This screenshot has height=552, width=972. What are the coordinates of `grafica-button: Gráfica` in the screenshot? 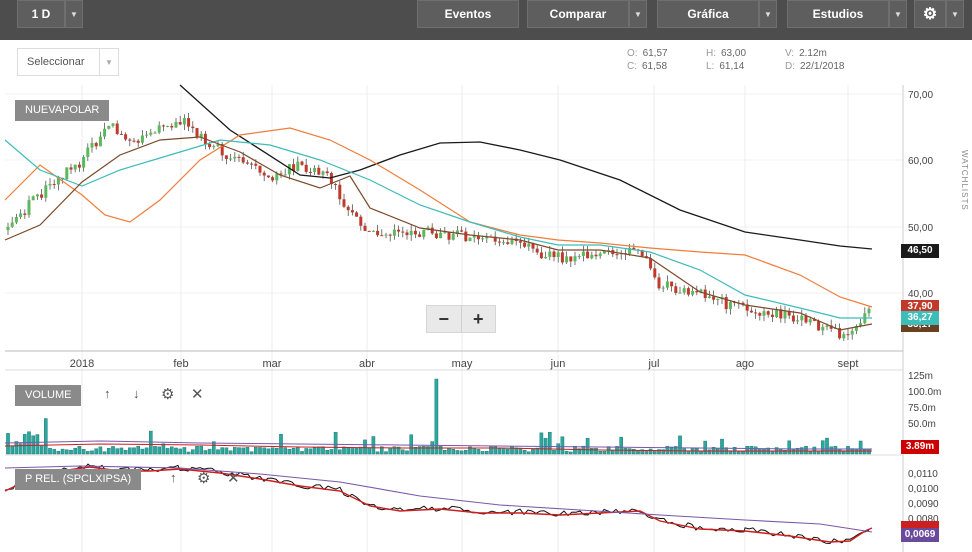 It's located at (708, 14).